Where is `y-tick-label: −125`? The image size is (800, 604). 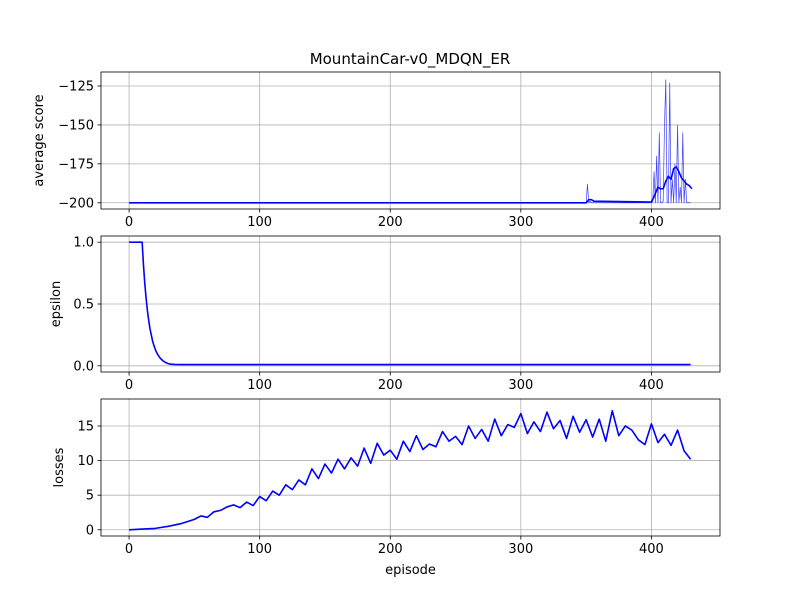
y-tick-label: −125 is located at coordinates (76, 87).